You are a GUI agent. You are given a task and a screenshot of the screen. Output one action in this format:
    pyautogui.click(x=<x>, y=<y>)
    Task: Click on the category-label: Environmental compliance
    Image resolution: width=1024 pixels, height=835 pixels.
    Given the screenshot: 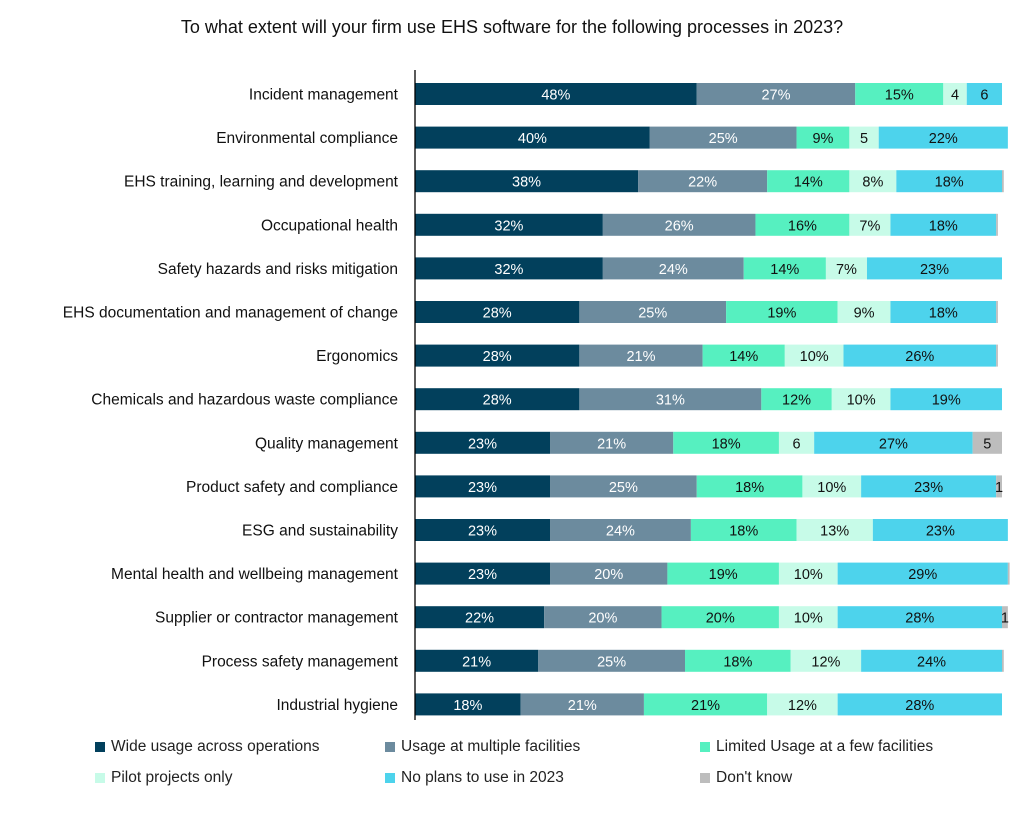 What is the action you would take?
    pyautogui.click(x=307, y=138)
    